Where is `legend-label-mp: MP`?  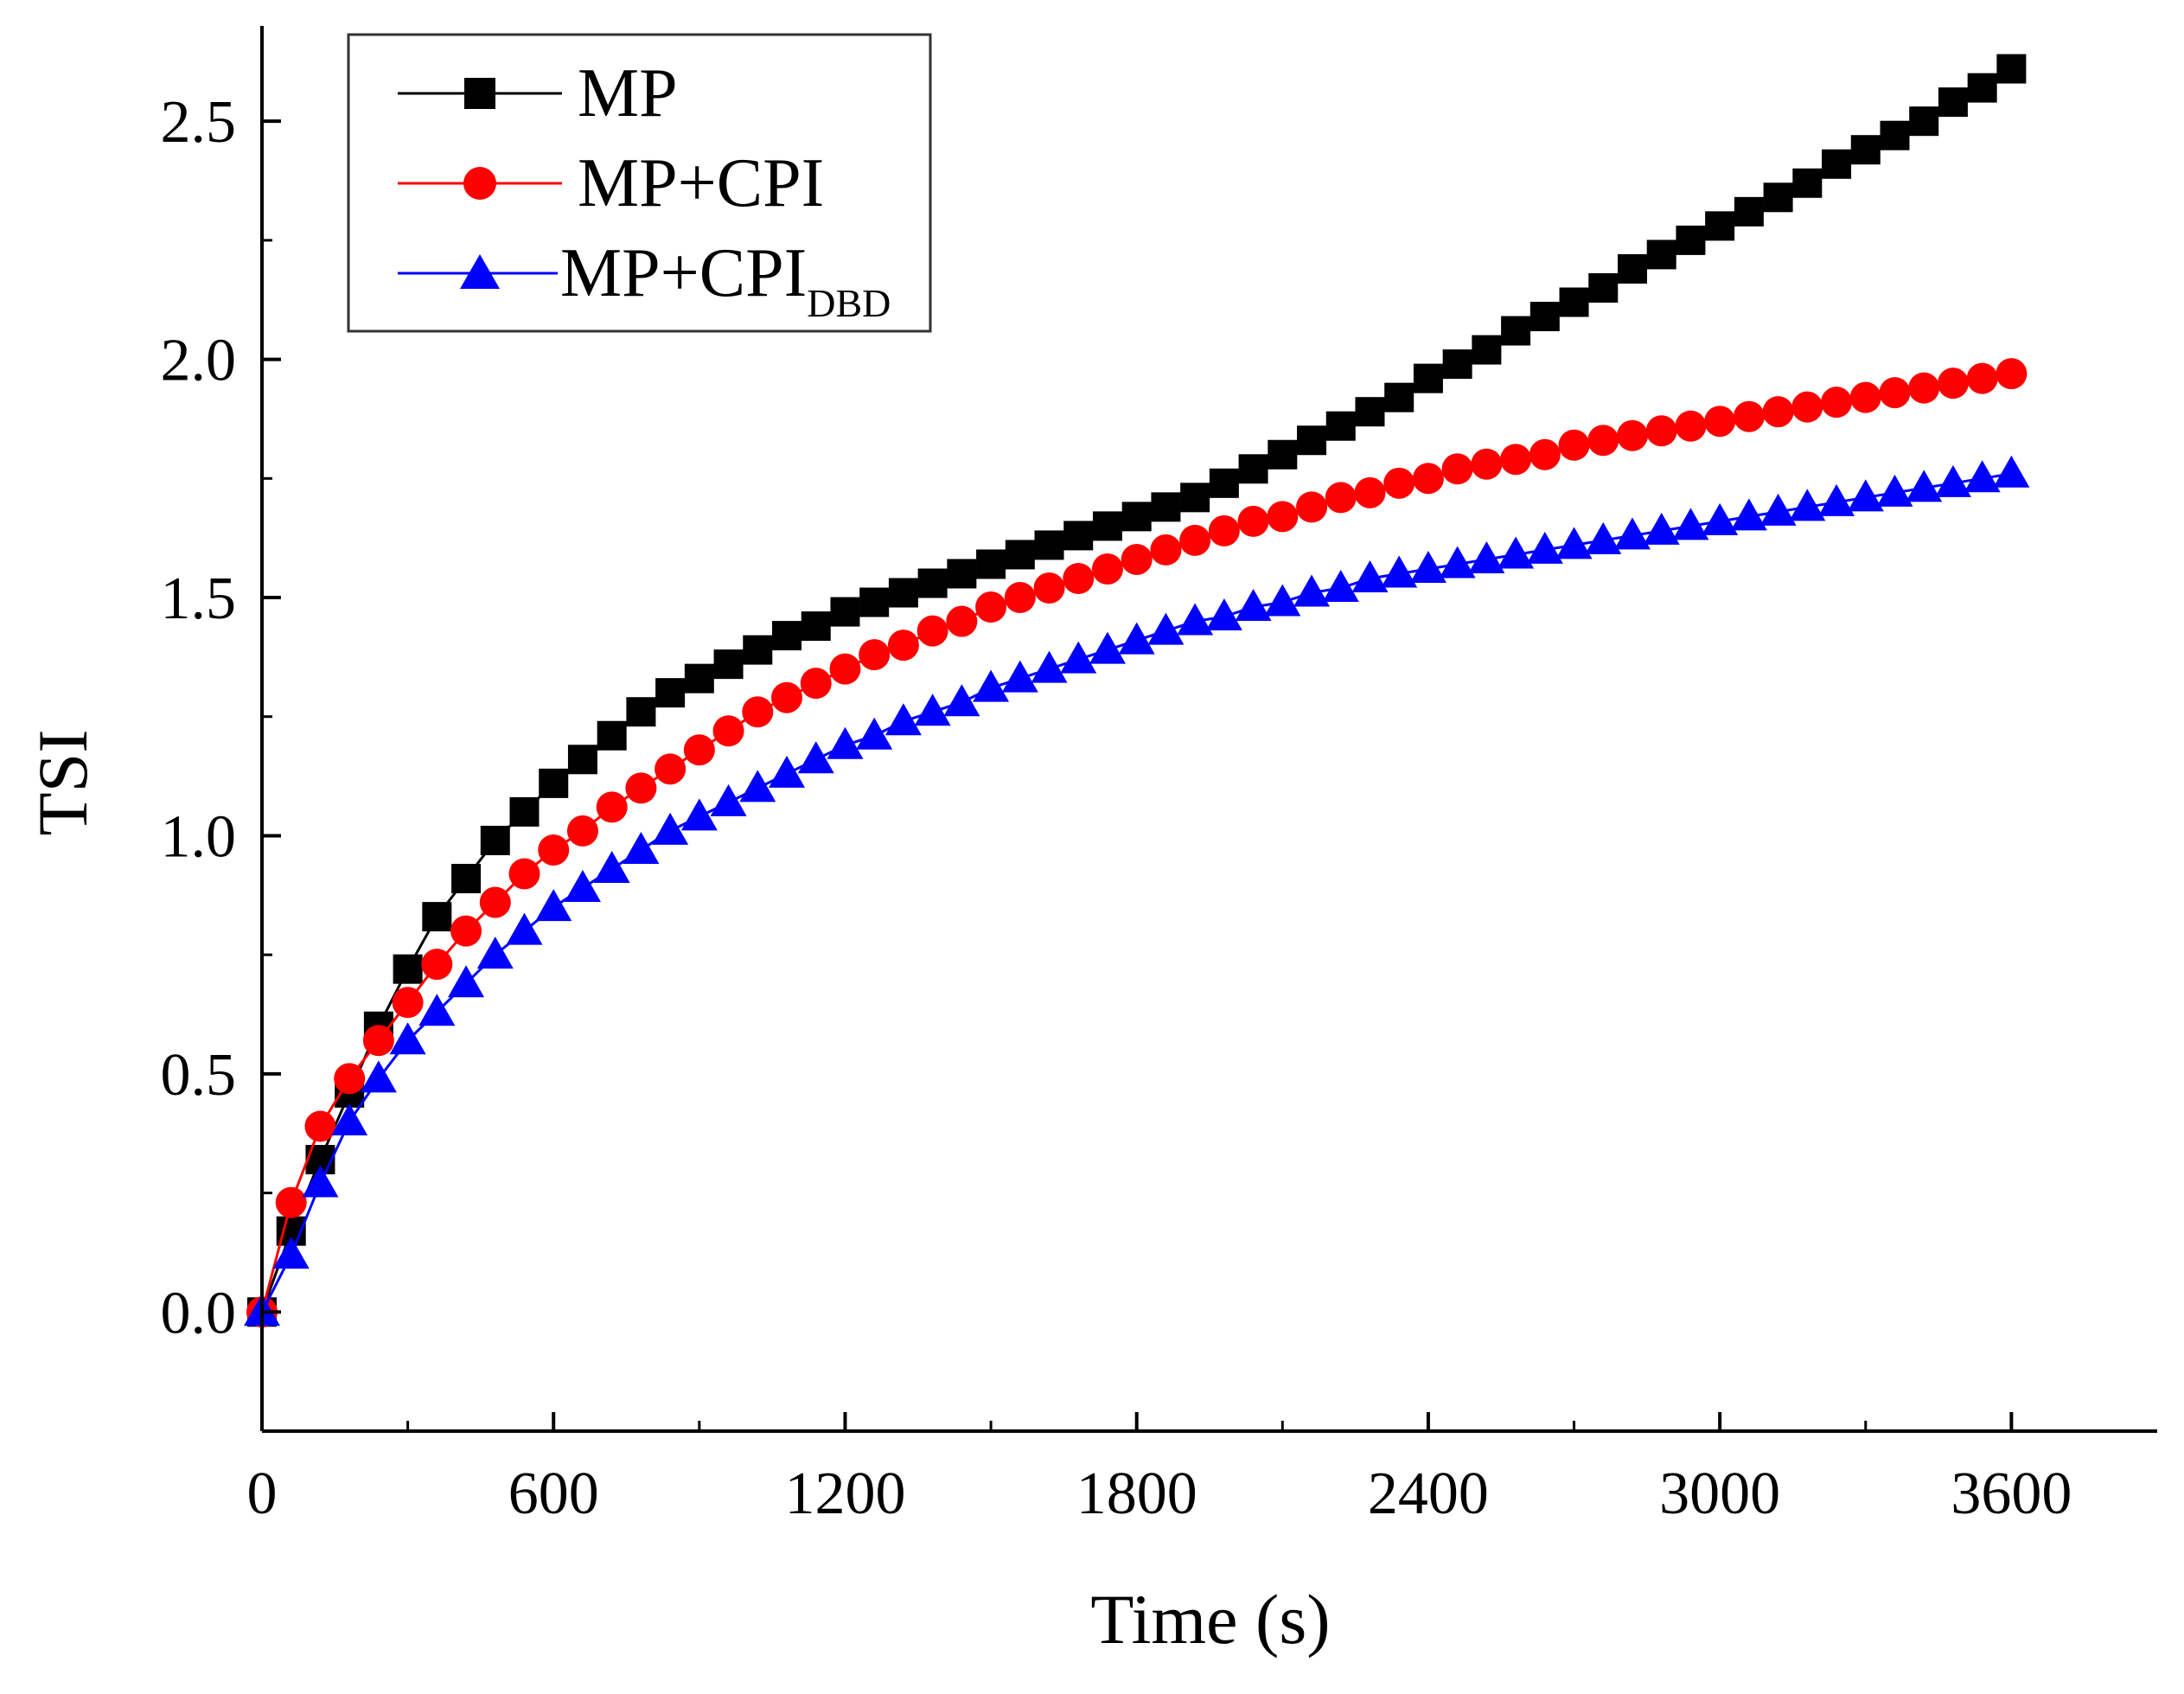 legend-label-mp: MP is located at coordinates (628, 93).